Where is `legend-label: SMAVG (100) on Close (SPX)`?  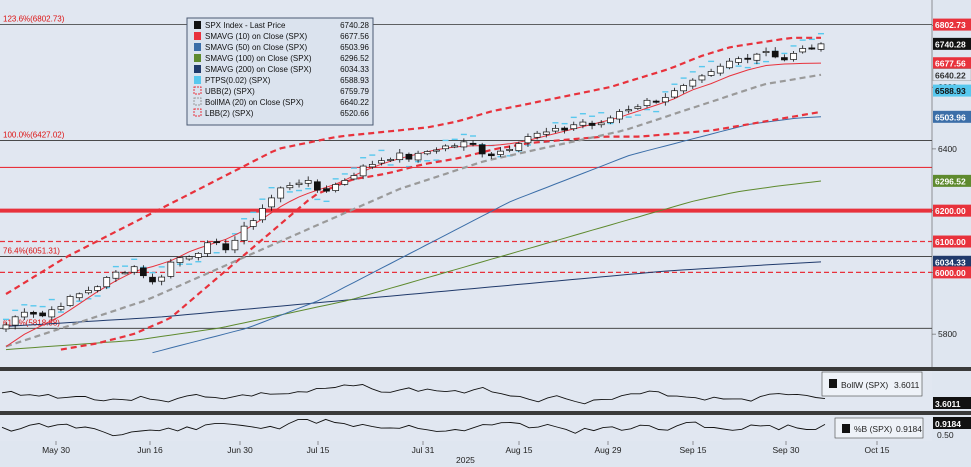
legend-label: SMAVG (100) on Close (SPX) is located at coordinates (258, 58).